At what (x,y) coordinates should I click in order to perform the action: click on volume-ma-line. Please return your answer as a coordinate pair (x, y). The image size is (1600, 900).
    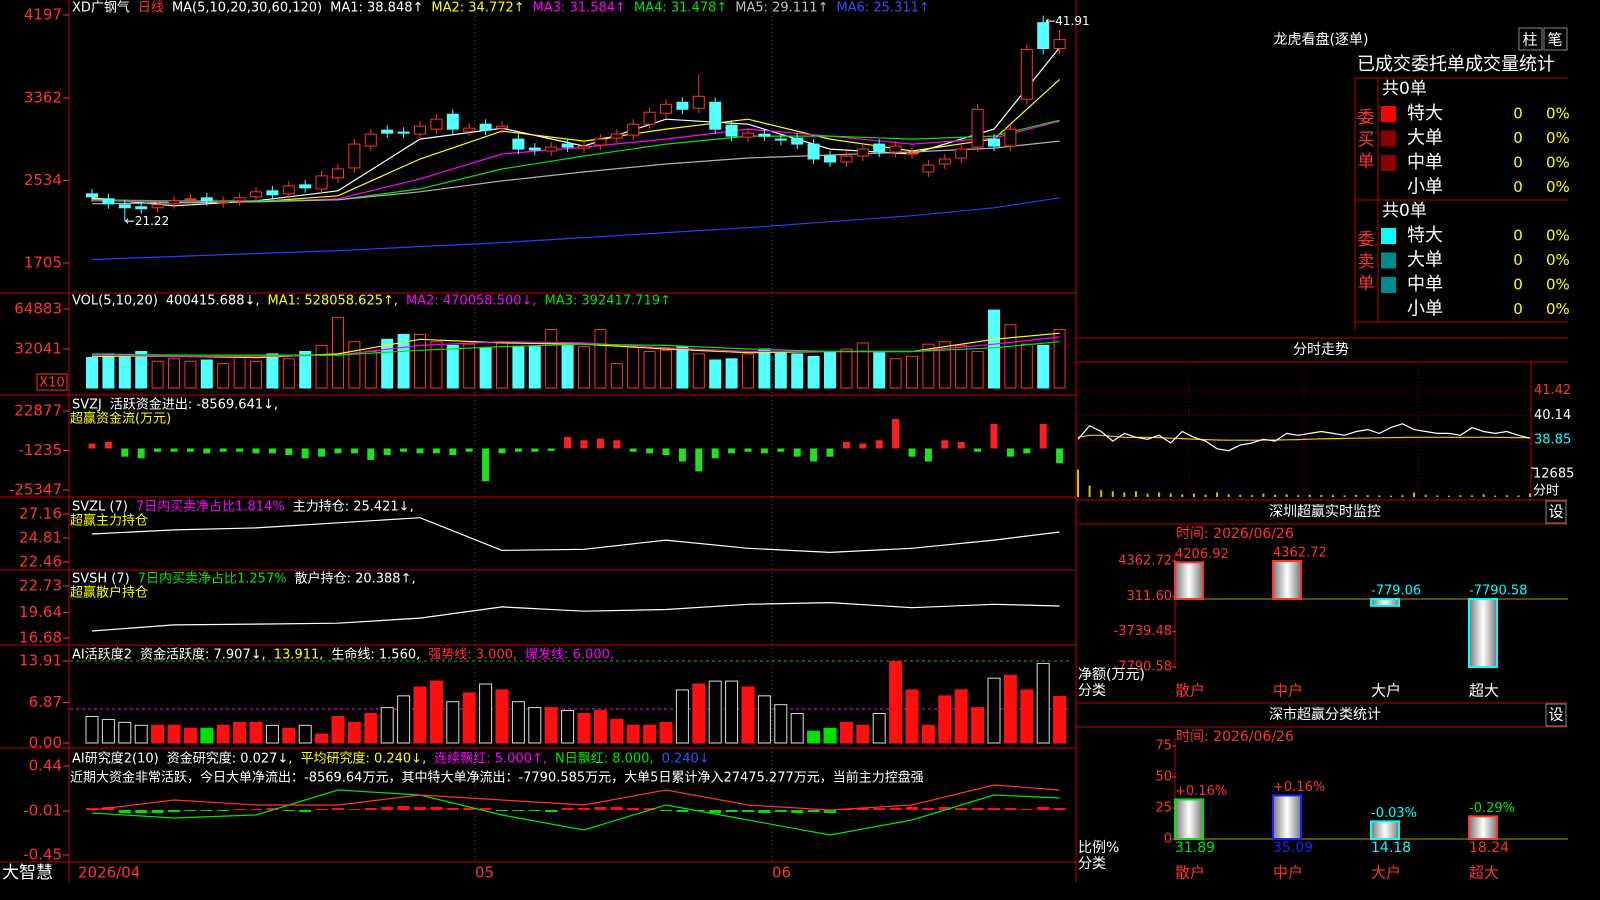
    Looking at the image, I should click on (575, 348).